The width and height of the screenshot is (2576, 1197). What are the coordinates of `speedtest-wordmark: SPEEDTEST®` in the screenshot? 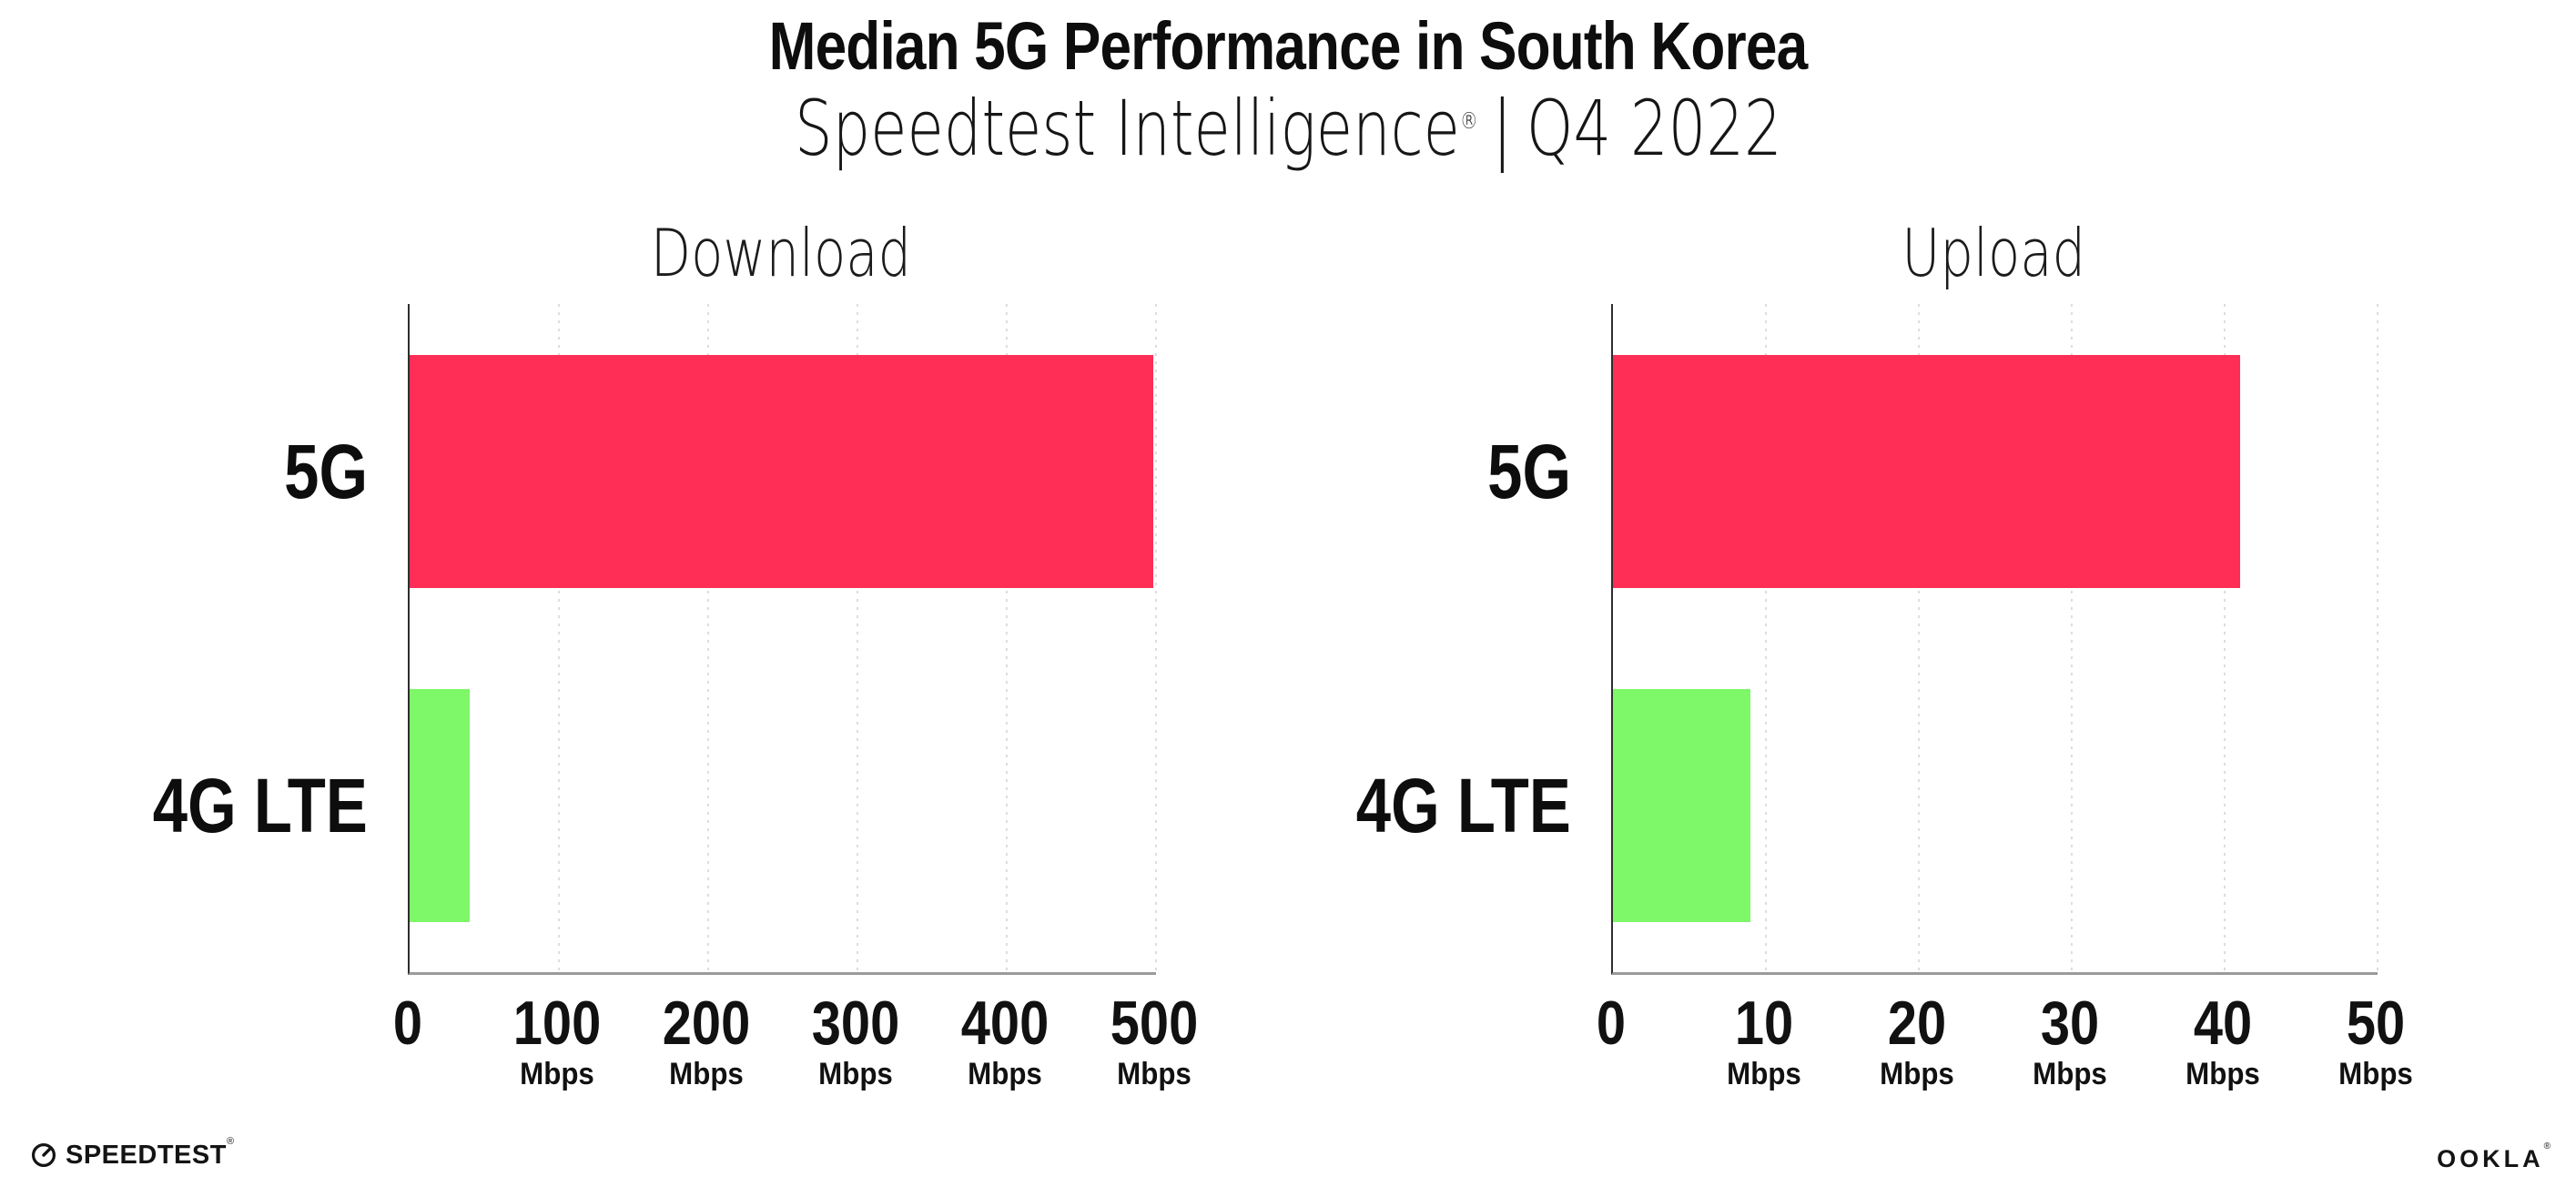 It's located at (150, 1153).